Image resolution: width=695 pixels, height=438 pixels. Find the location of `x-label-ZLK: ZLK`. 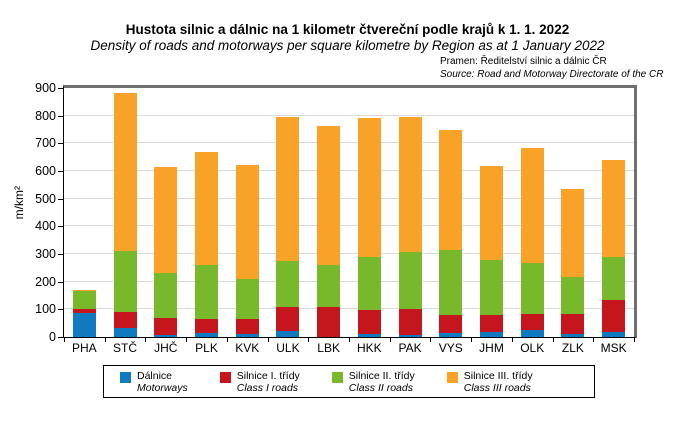

x-label-ZLK: ZLK is located at coordinates (572, 348).